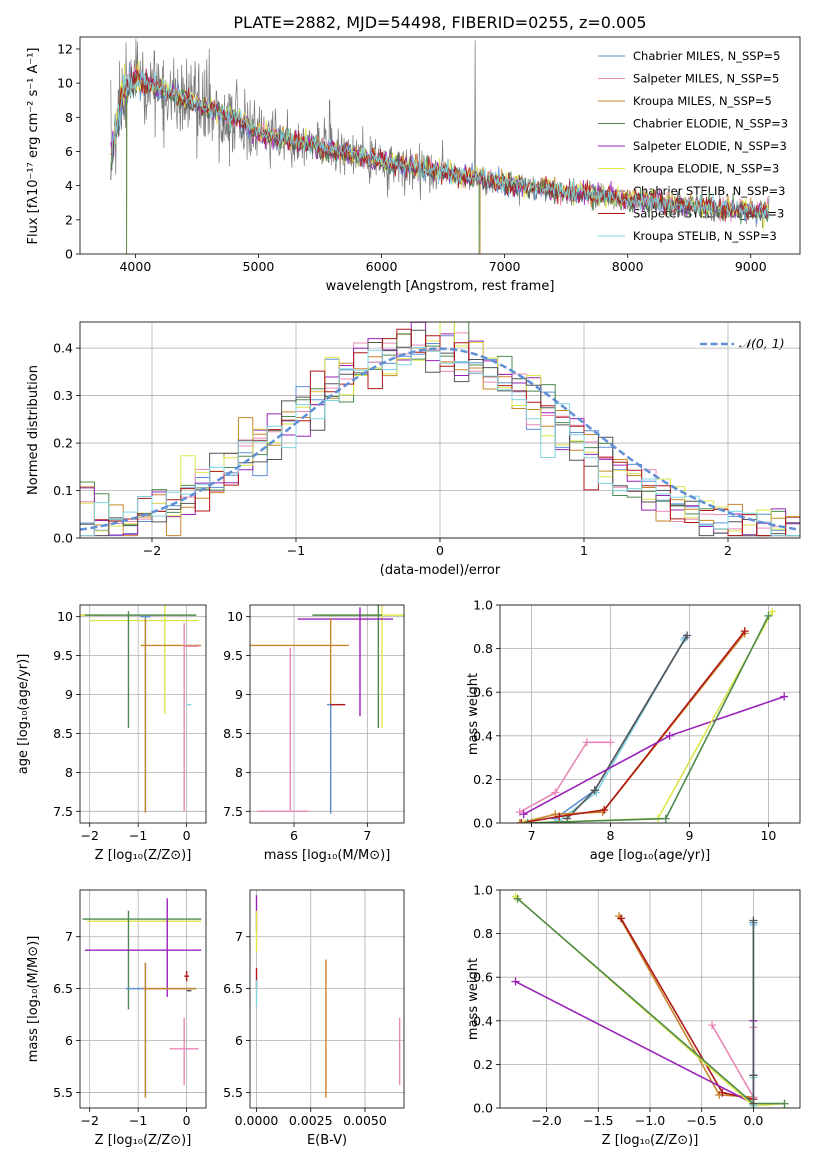 The image size is (819, 1170). What do you see at coordinates (728, 550) in the screenshot?
I see `x-tick-label: 2` at bounding box center [728, 550].